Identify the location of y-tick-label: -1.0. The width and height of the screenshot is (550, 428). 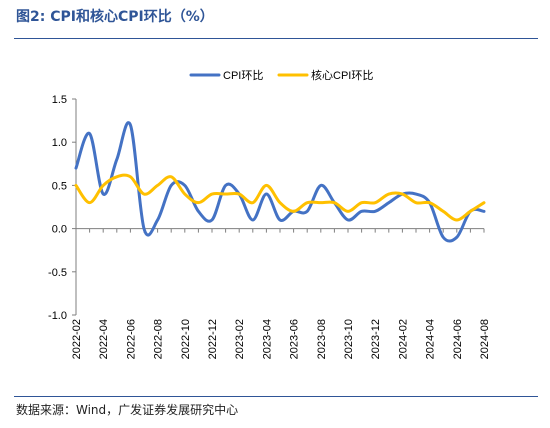
(57, 316).